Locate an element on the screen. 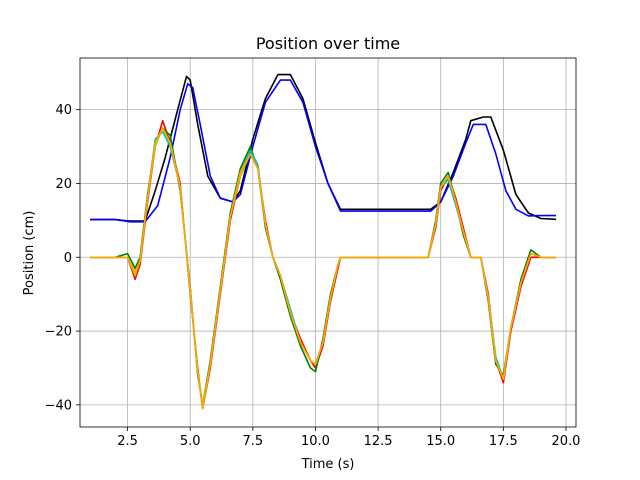  x-tick-label: 2.5 is located at coordinates (127, 441).